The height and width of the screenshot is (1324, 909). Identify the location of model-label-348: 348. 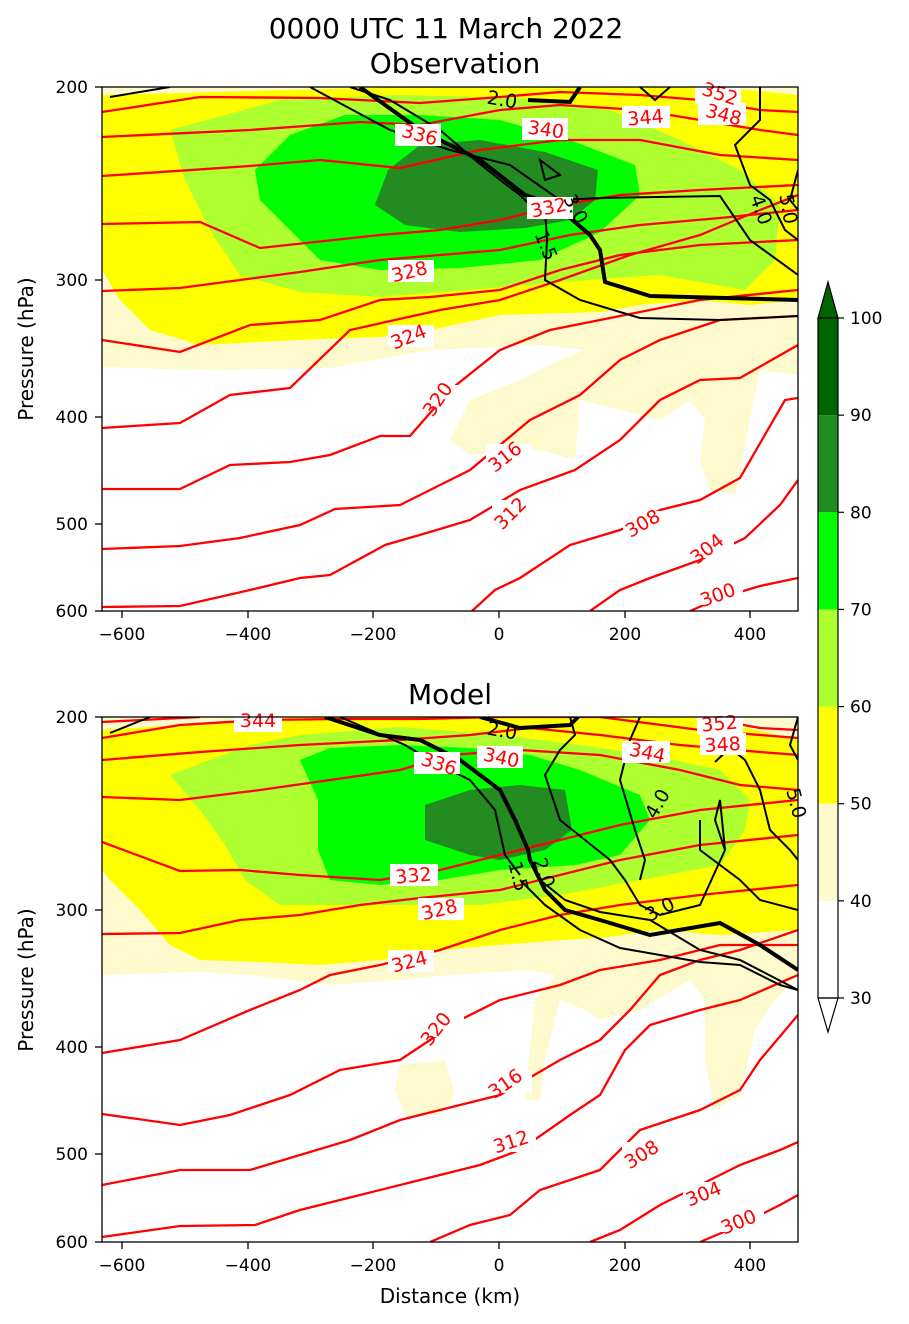
(722, 745).